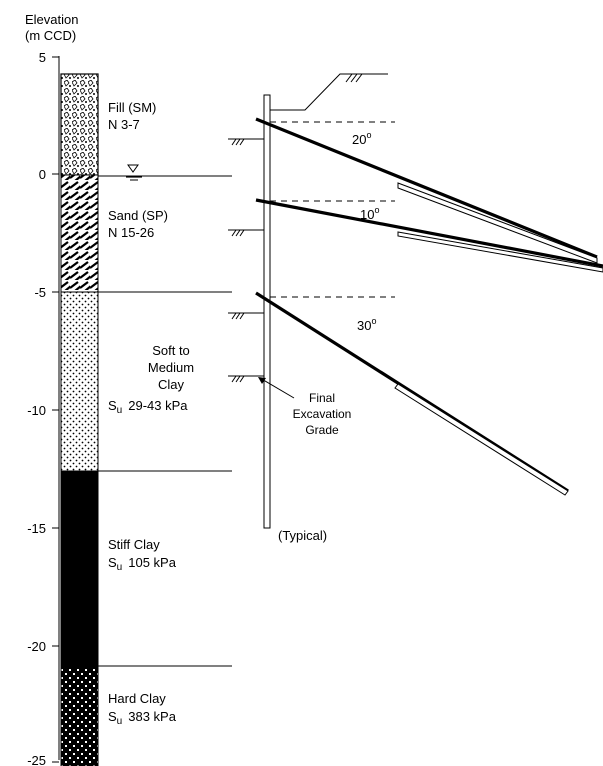  I want to click on layer-stiff-clay-detail: Su 105 kPa, so click(142, 564).